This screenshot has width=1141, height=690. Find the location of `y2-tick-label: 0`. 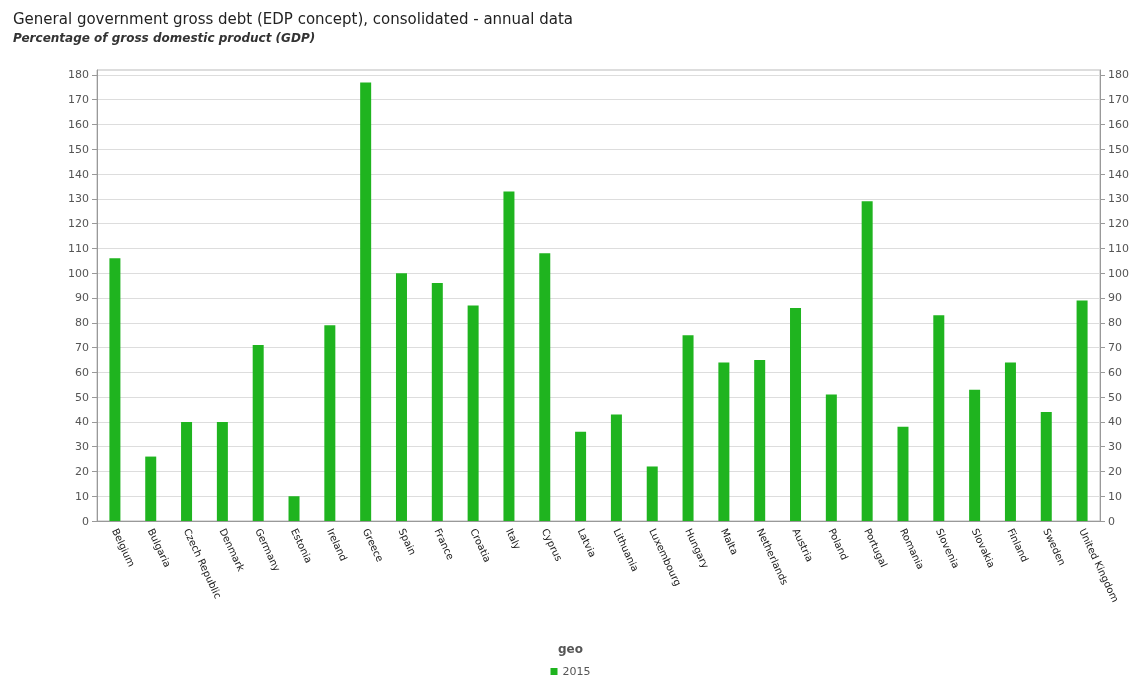

y2-tick-label: 0 is located at coordinates (1111, 521).